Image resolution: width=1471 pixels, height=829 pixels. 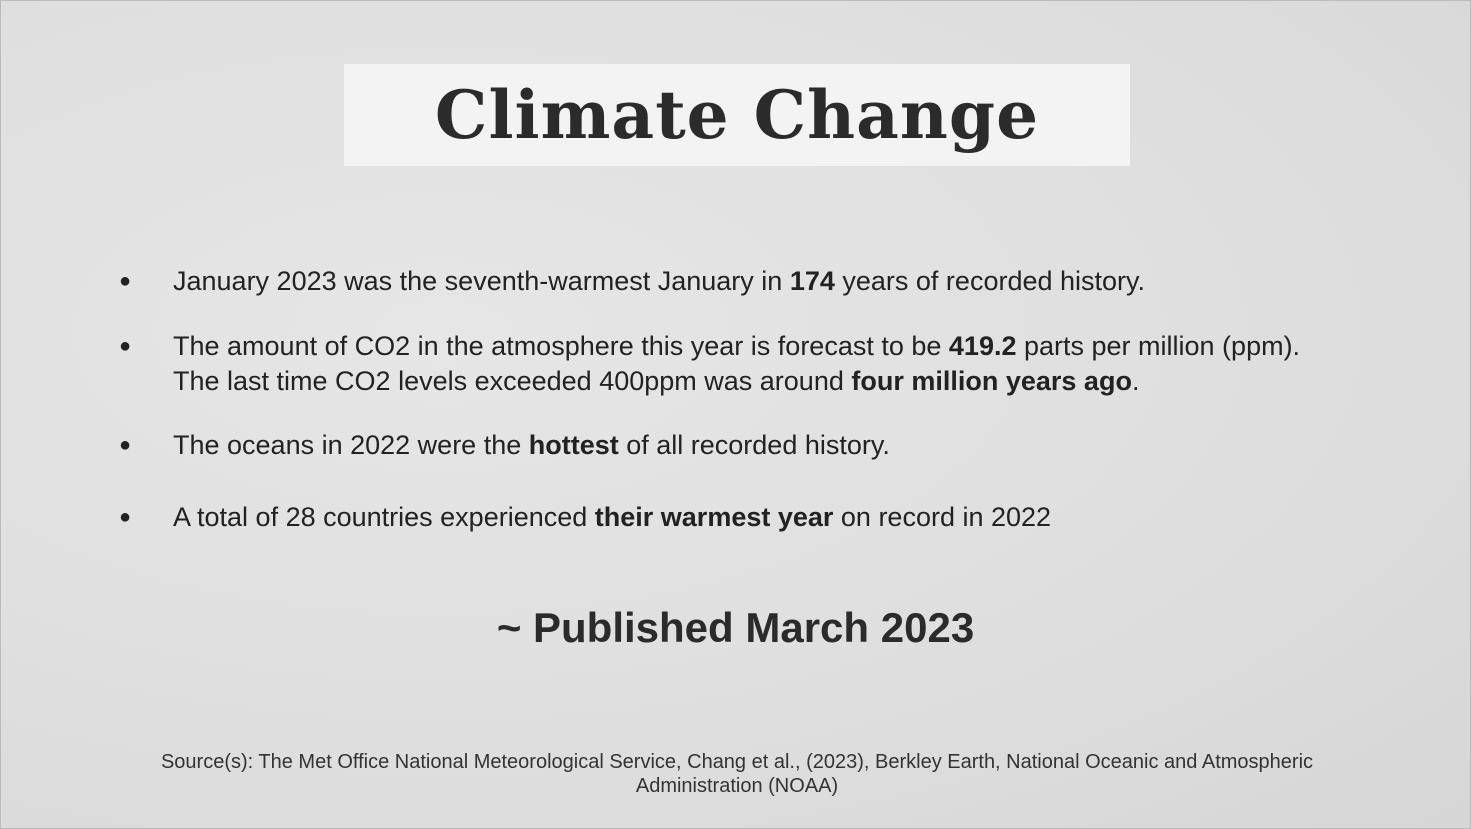 I want to click on text-run: The oceans in 2022 were the, so click(x=351, y=445).